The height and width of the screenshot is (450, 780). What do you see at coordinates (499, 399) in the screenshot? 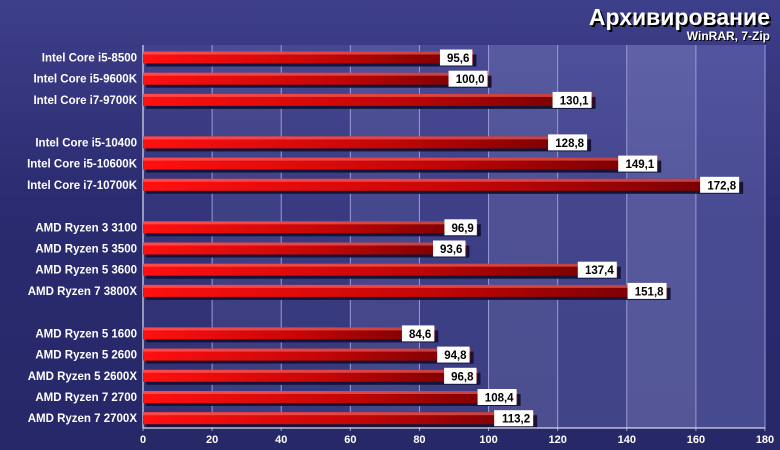
I see `value-label: 108,4` at bounding box center [499, 399].